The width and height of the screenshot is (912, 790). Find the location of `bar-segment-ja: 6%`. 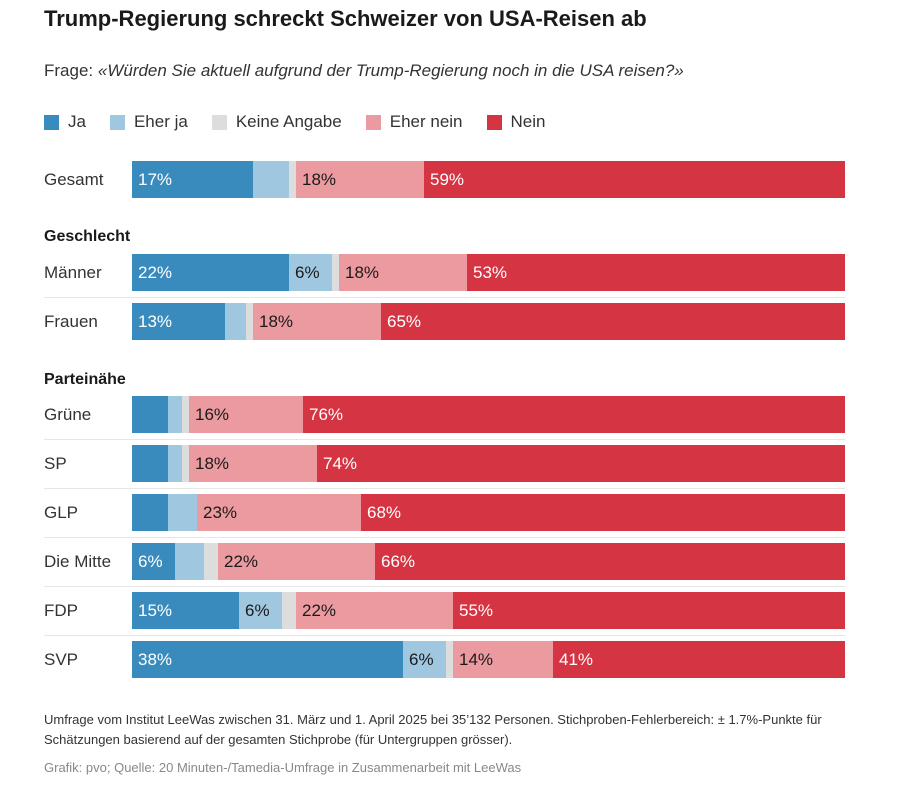

bar-segment-ja: 6% is located at coordinates (153, 561).